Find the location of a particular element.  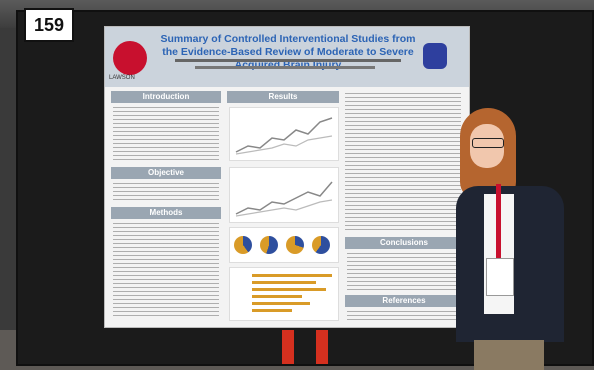

results-text is located at coordinates (403, 163).